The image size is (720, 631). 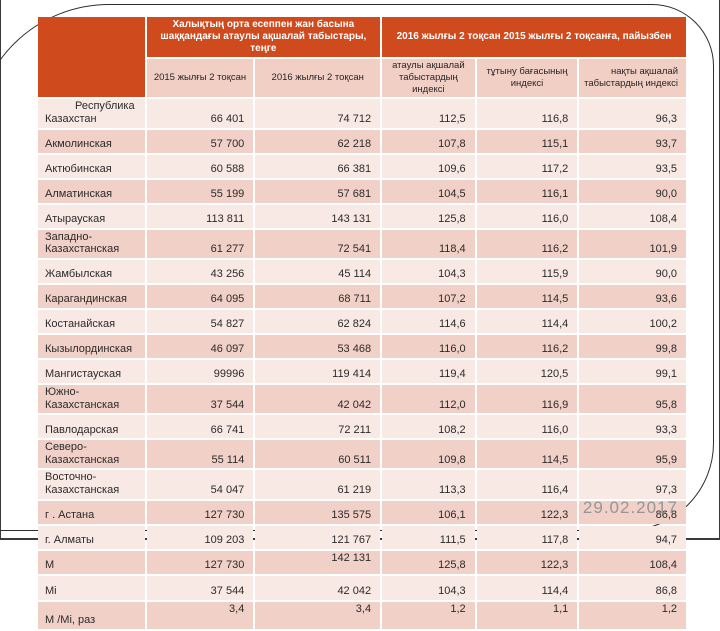 I want to click on cell-value: 117,8, so click(x=527, y=537).